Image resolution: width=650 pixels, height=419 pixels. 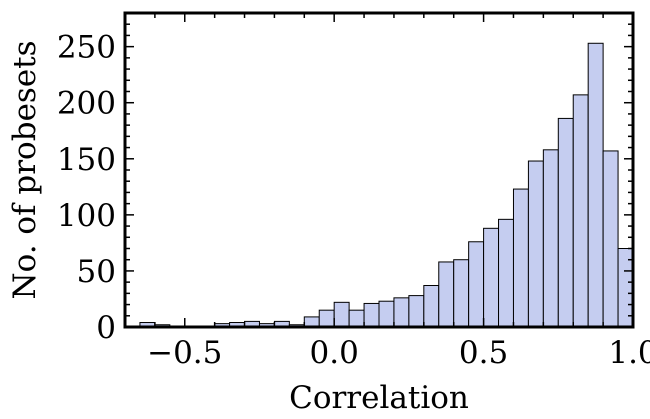 What do you see at coordinates (483, 353) in the screenshot?
I see `x-tick-label: 0.5` at bounding box center [483, 353].